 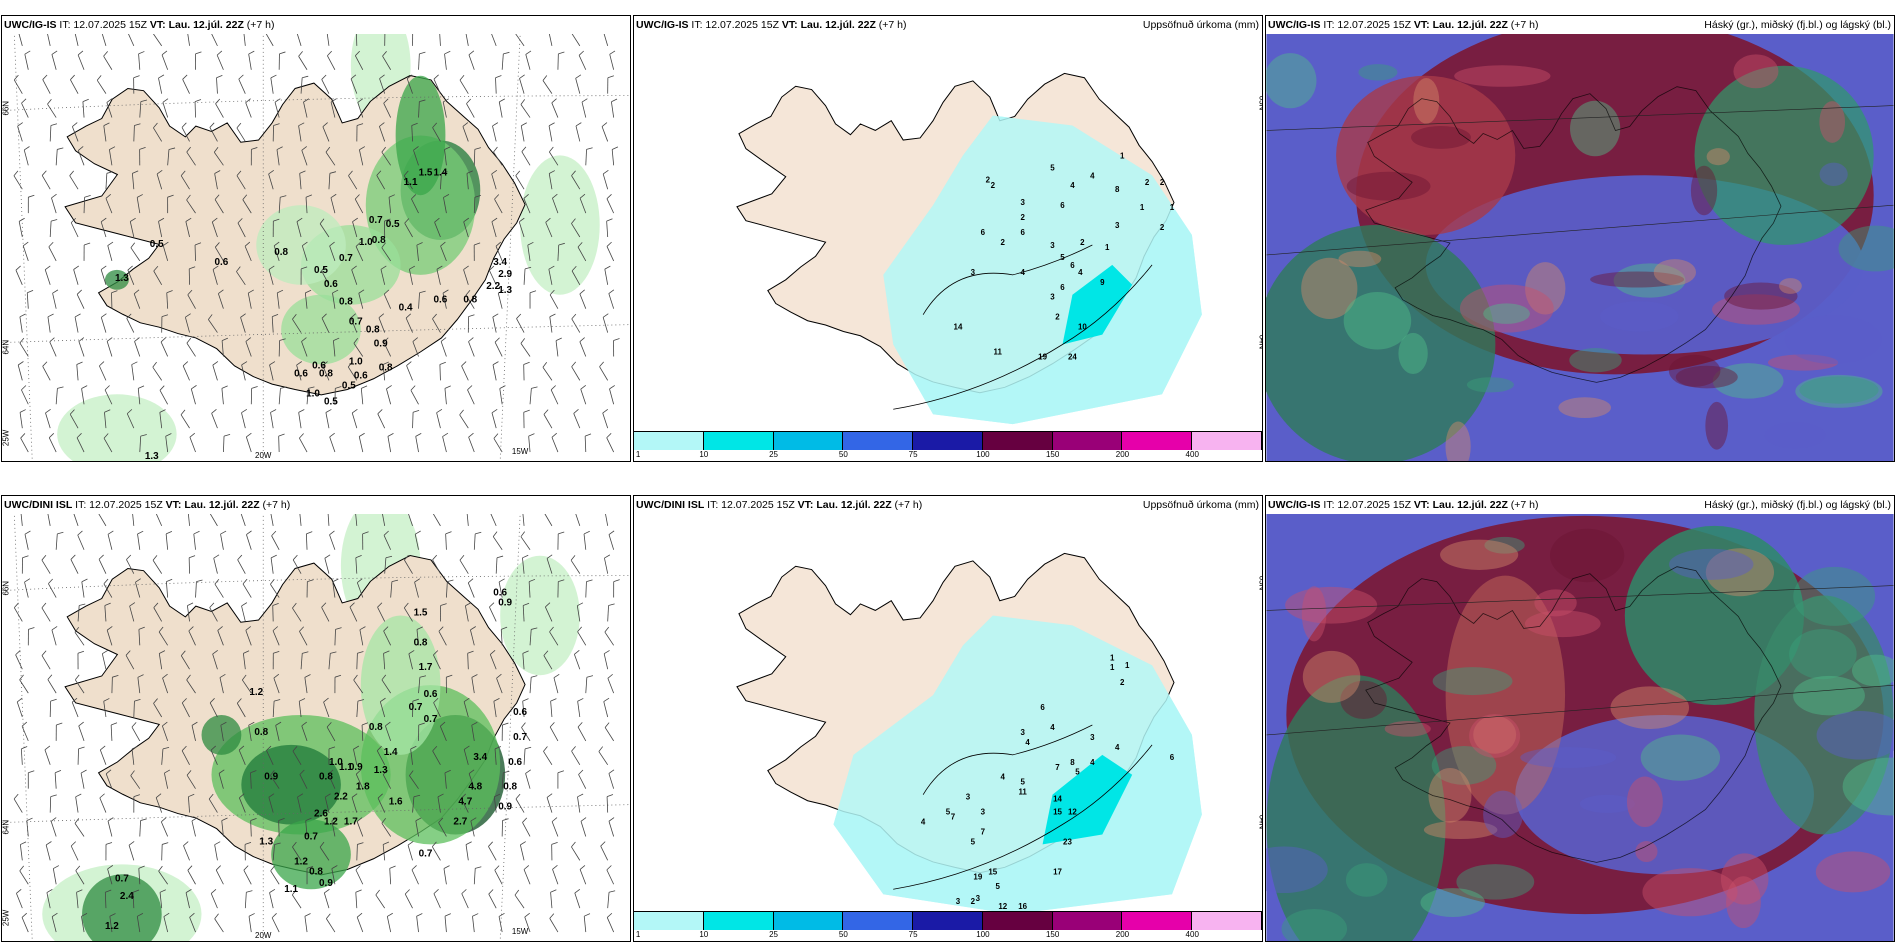 What do you see at coordinates (1092, 762) in the screenshot?
I see `precip-value-label: 4` at bounding box center [1092, 762].